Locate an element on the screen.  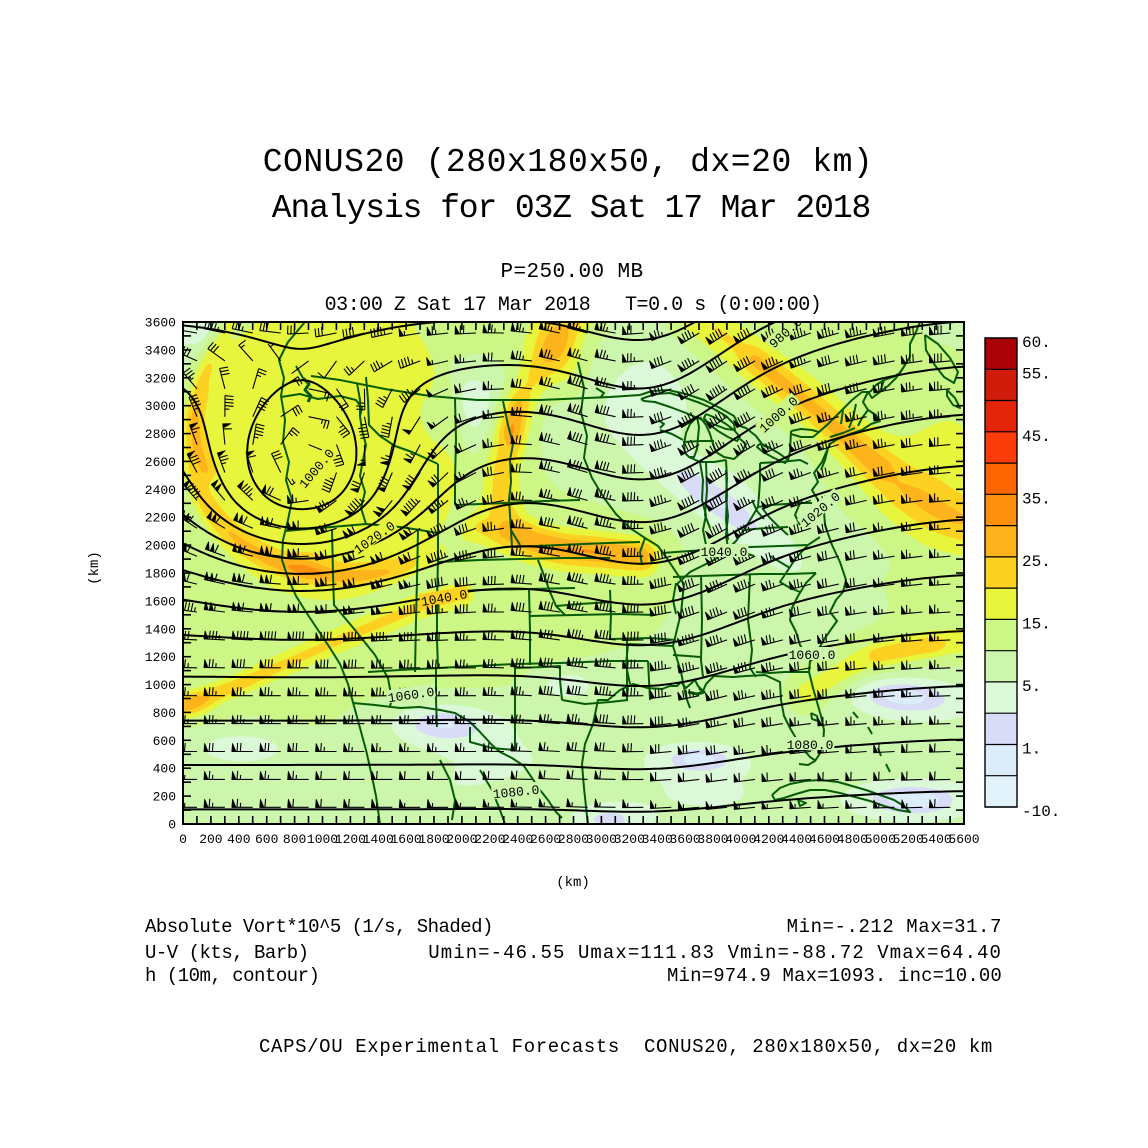
svg-text: -10. is located at coordinates (1041, 812).